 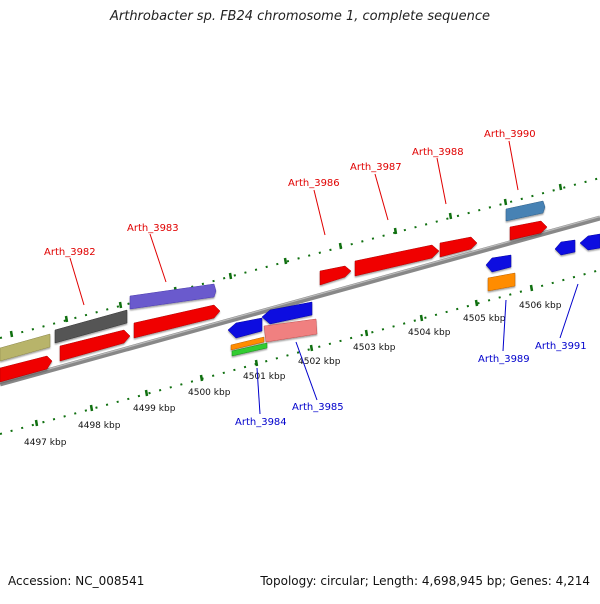 I want to click on tick-label-4502: 4502 kbp, so click(x=319, y=362).